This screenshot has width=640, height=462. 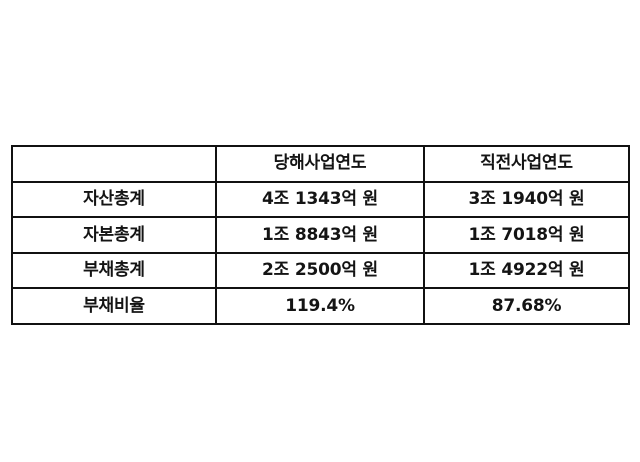 What do you see at coordinates (114, 235) in the screenshot?
I see `row-label-total-equity: 자본총계` at bounding box center [114, 235].